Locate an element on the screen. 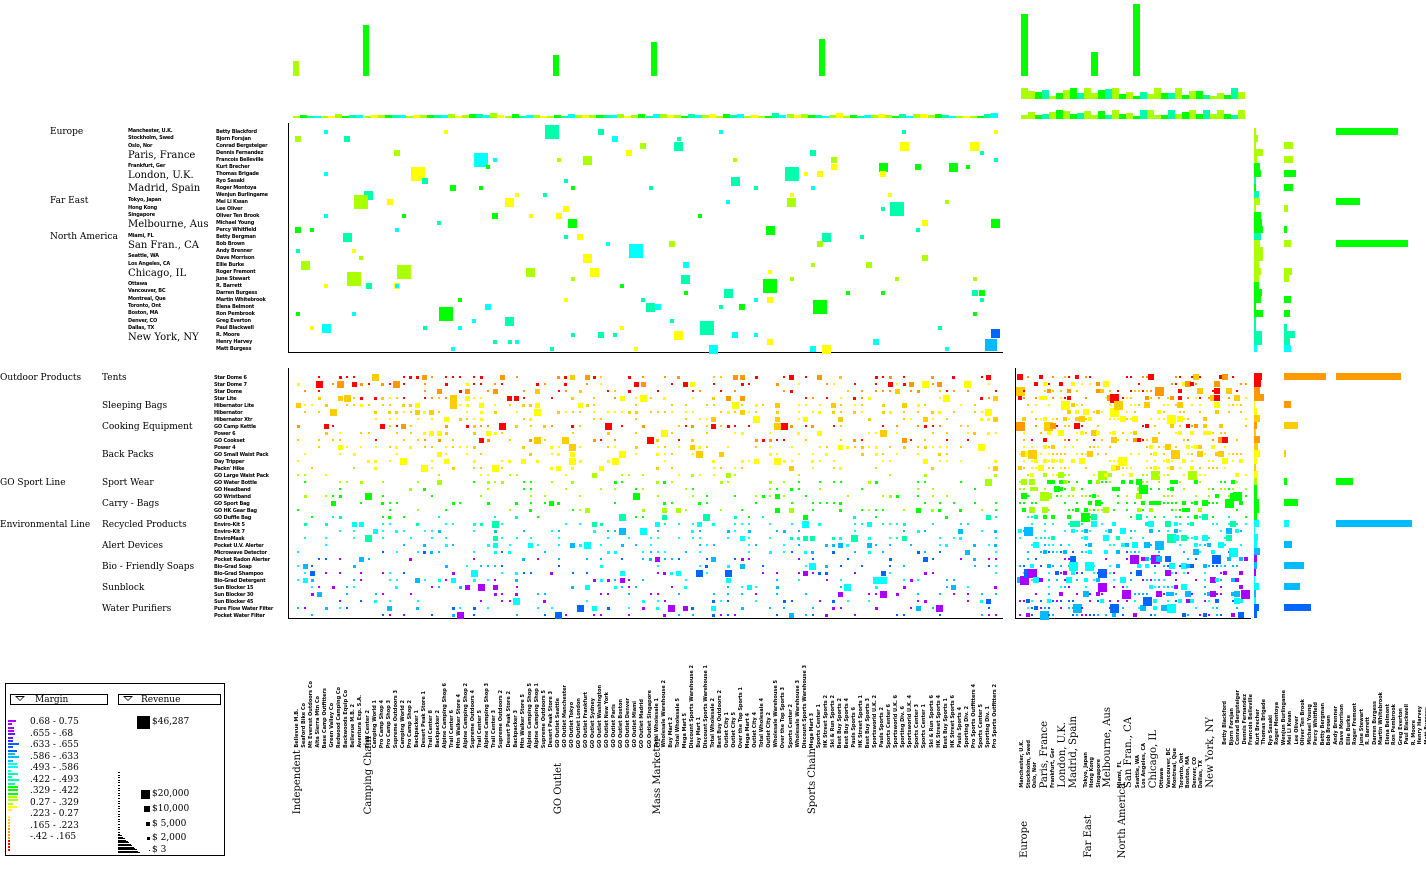 The height and width of the screenshot is (871, 1426). city-label: Montreal, Que is located at coordinates (147, 298).